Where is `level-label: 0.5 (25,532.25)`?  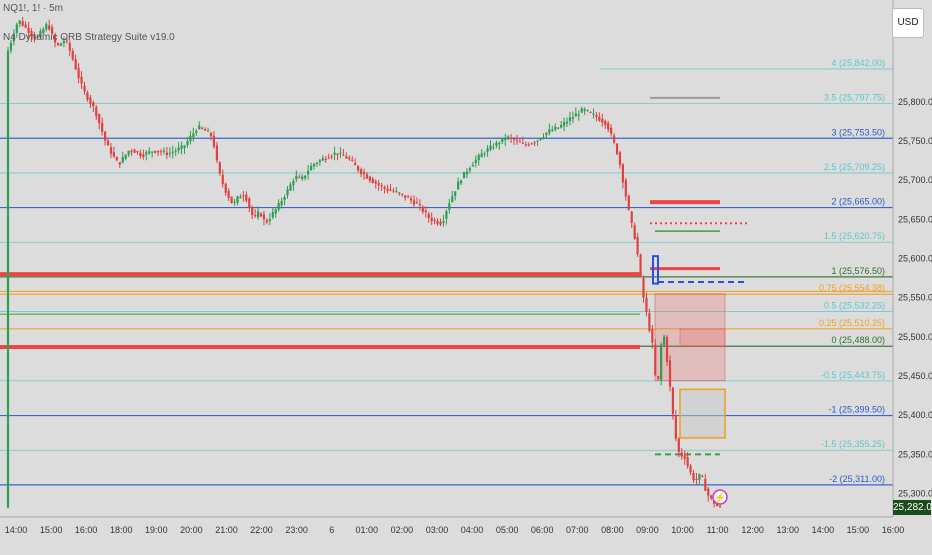
level-label: 0.5 (25,532.25) is located at coordinates (854, 306).